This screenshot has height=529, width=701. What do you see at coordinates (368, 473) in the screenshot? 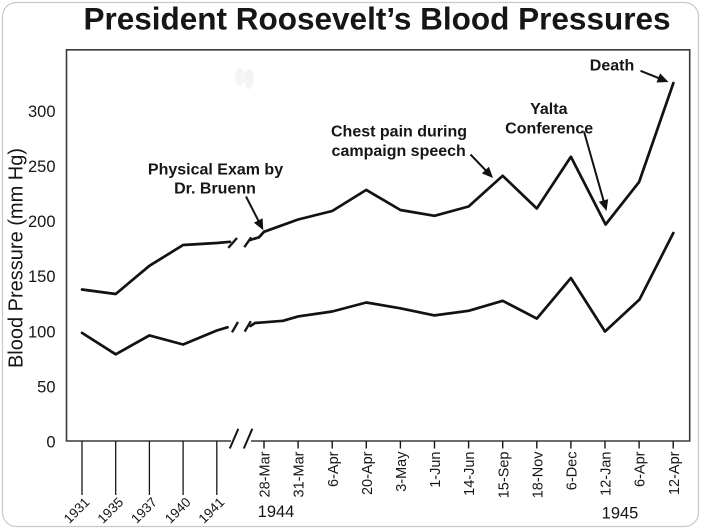
I see `svg-text: 20-Apr` at bounding box center [368, 473].